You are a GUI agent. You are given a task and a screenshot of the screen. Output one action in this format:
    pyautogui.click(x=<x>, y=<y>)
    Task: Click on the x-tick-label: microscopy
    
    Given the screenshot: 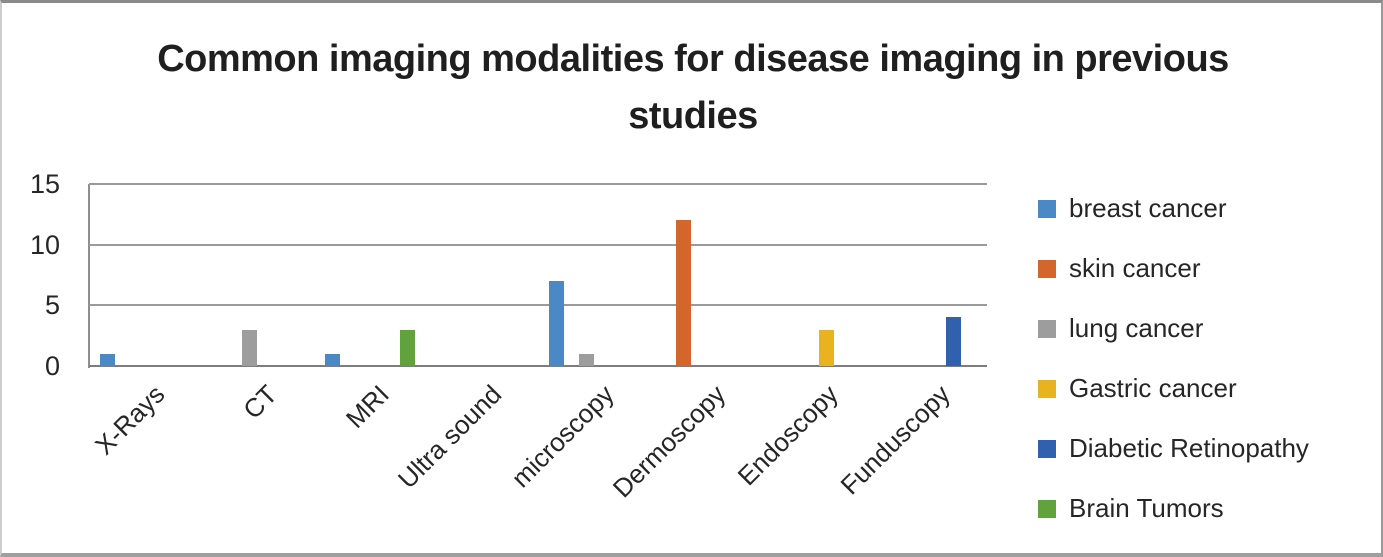 What is the action you would take?
    pyautogui.click(x=562, y=436)
    